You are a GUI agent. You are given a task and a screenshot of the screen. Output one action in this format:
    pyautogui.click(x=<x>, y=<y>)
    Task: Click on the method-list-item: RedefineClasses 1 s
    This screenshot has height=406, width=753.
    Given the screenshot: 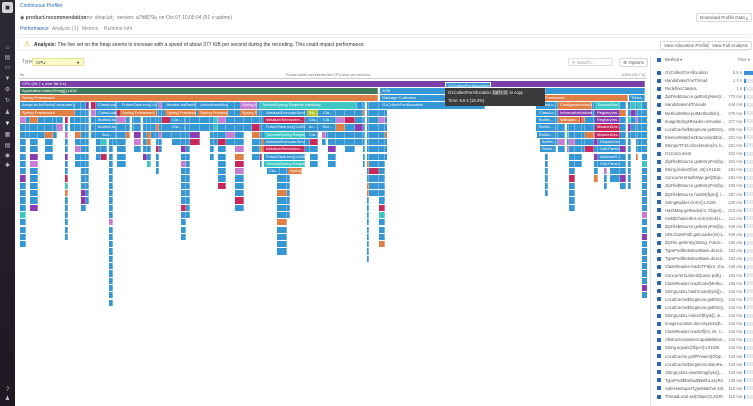 What is the action you would take?
    pyautogui.click(x=705, y=88)
    